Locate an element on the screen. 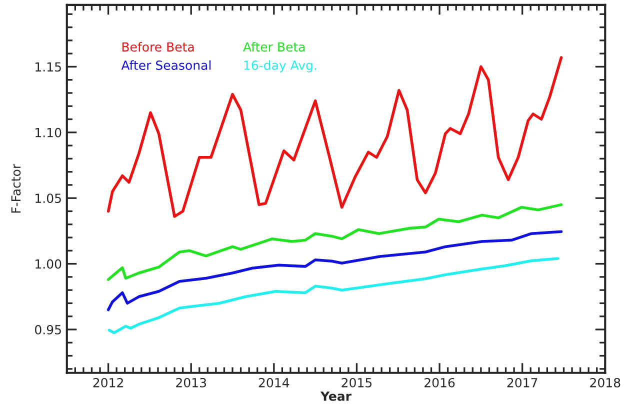  x-axis-title: Year is located at coordinates (336, 396).